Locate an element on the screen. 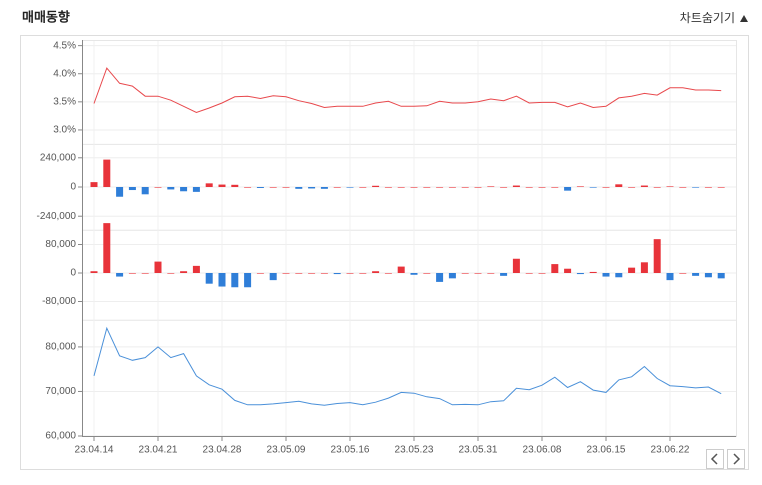  y-tick-label: 3.0% is located at coordinates (64, 130).